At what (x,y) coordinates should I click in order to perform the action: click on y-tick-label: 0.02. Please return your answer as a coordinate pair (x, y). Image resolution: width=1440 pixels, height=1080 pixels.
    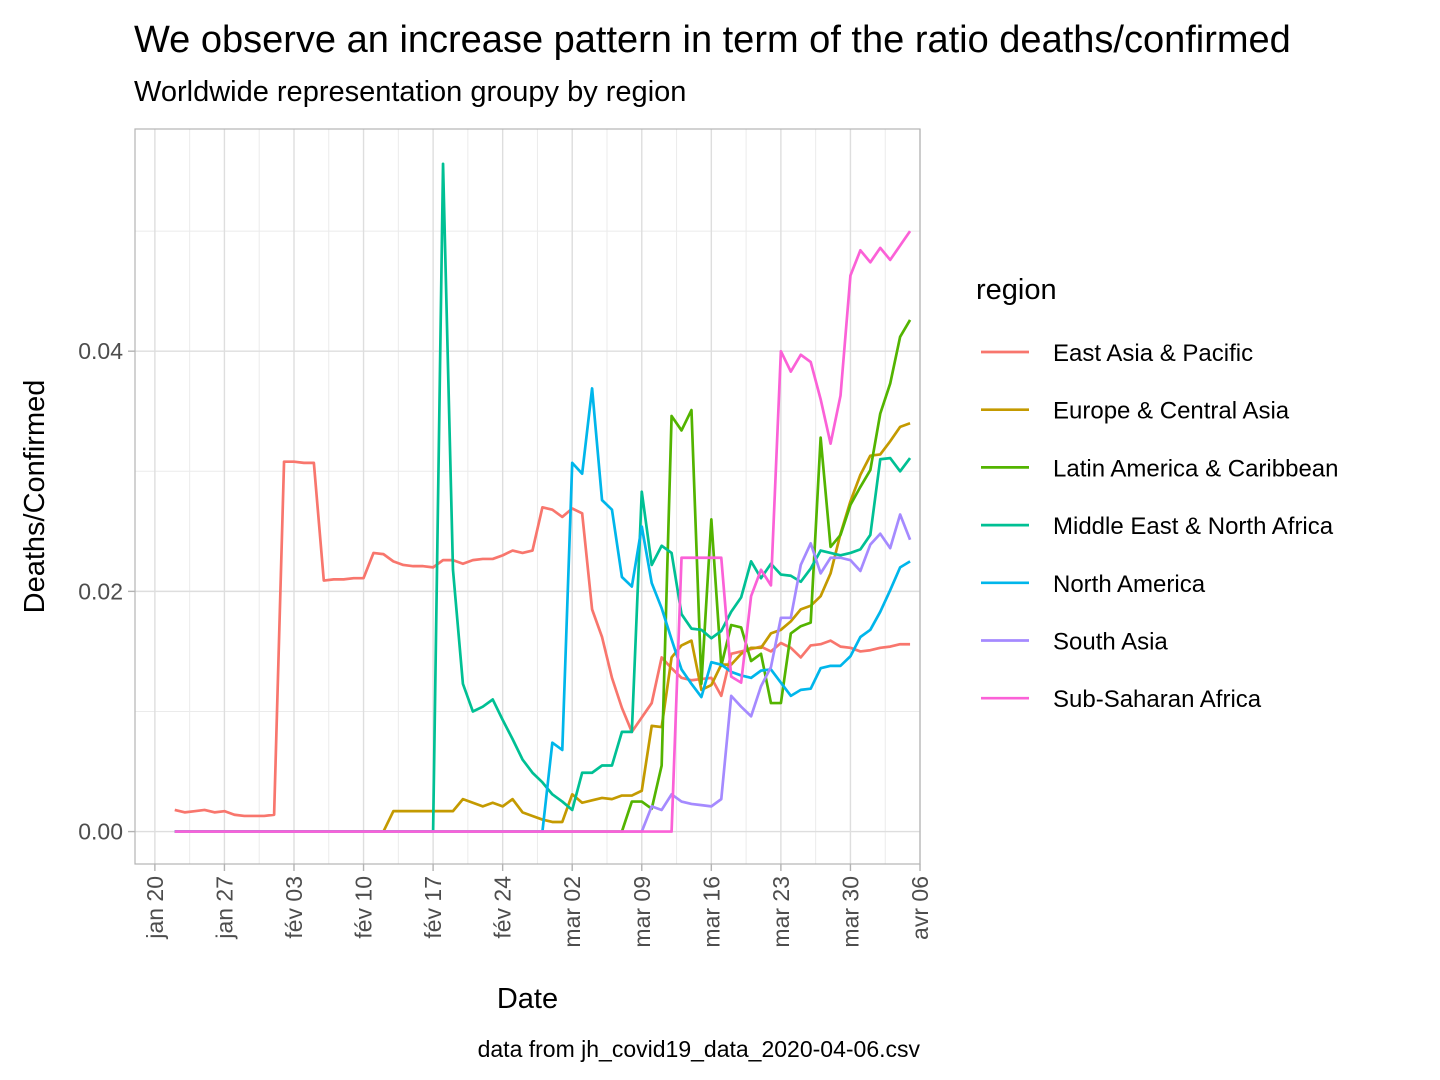
    Looking at the image, I should click on (100, 591).